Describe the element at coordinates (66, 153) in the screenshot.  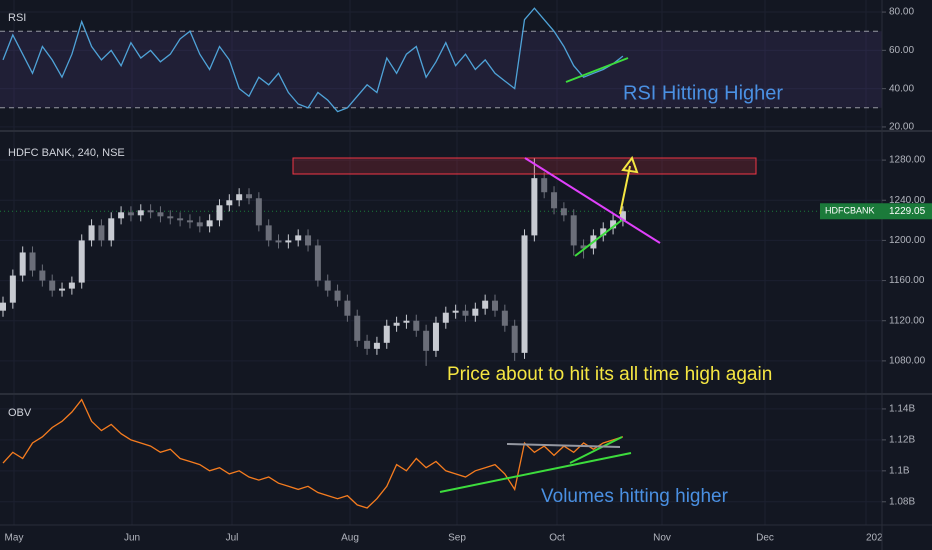
I see `pane-title: HDFC BANK, 240, NSE` at that location.